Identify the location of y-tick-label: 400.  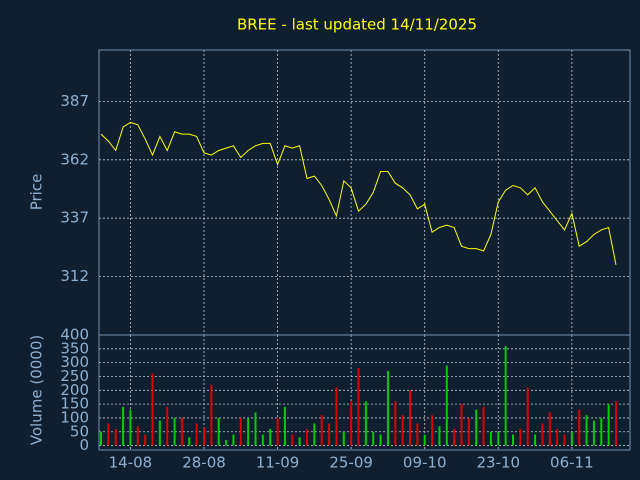
(74, 335).